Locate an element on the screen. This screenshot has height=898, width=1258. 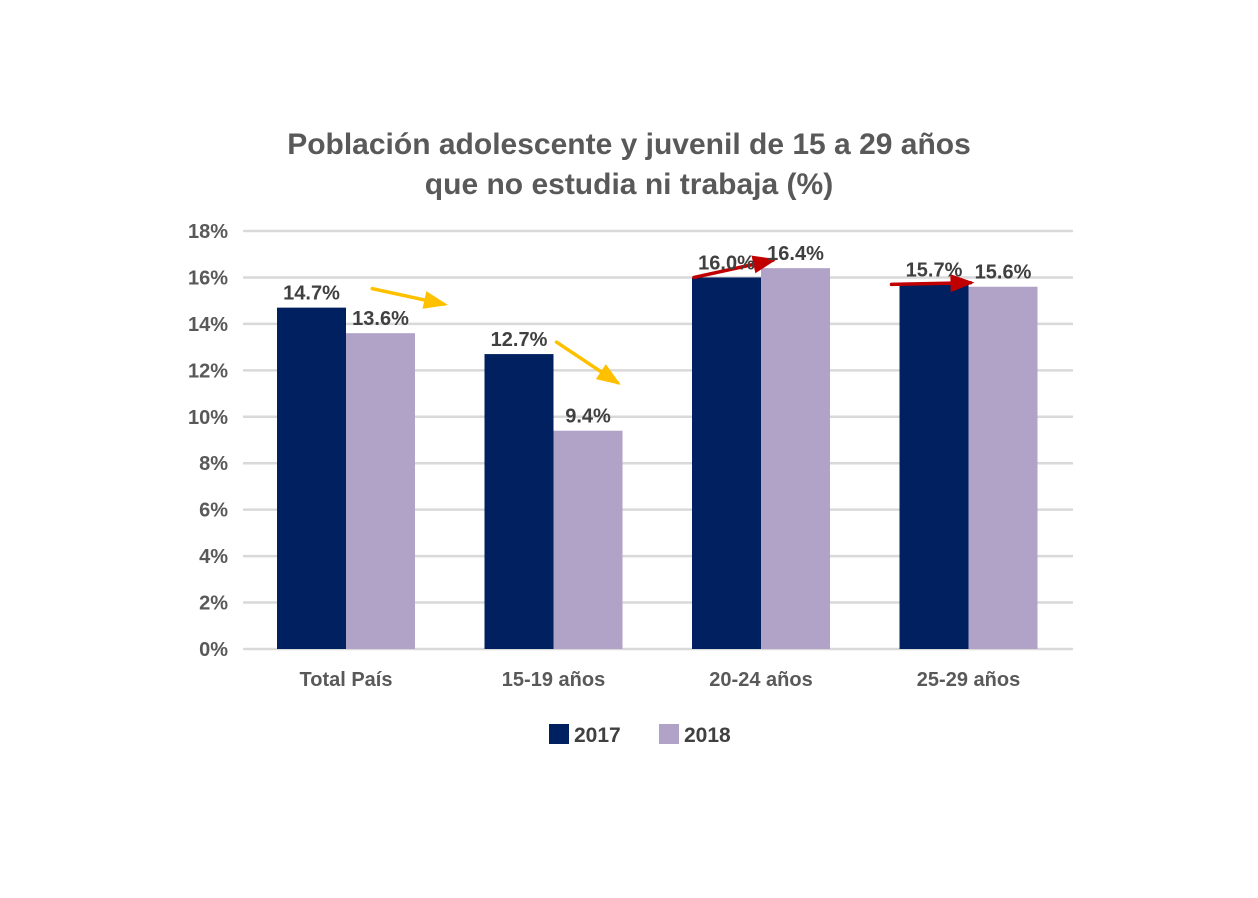
data-label: 12.7% is located at coordinates (519, 340).